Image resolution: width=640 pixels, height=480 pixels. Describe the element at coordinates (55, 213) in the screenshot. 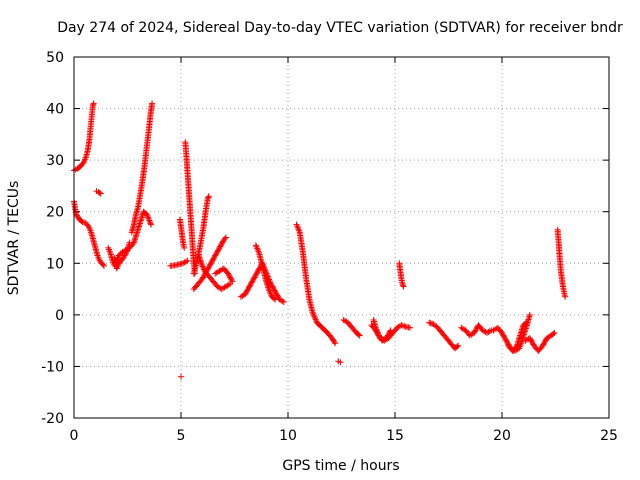

I see `y-tick-label: 20` at that location.